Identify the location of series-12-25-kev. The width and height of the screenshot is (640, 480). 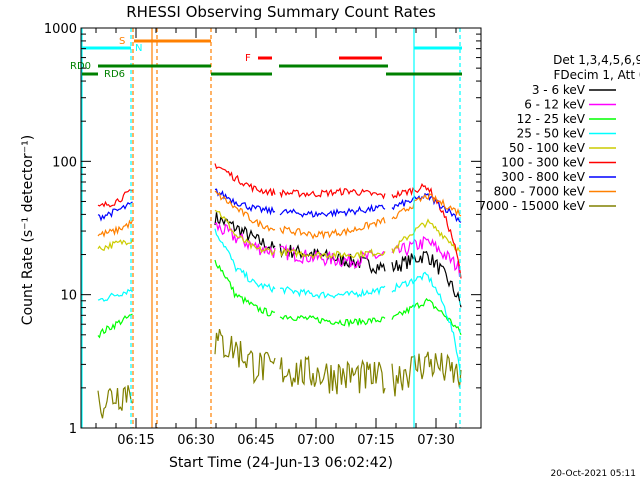
(279, 299).